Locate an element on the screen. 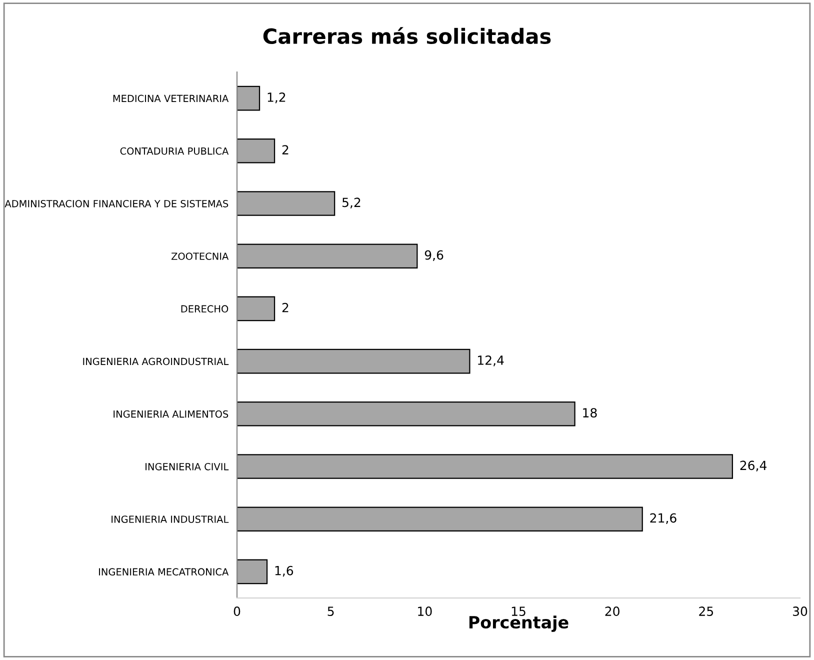 This screenshot has height=660, width=814. data-label: 26,4 is located at coordinates (753, 466).